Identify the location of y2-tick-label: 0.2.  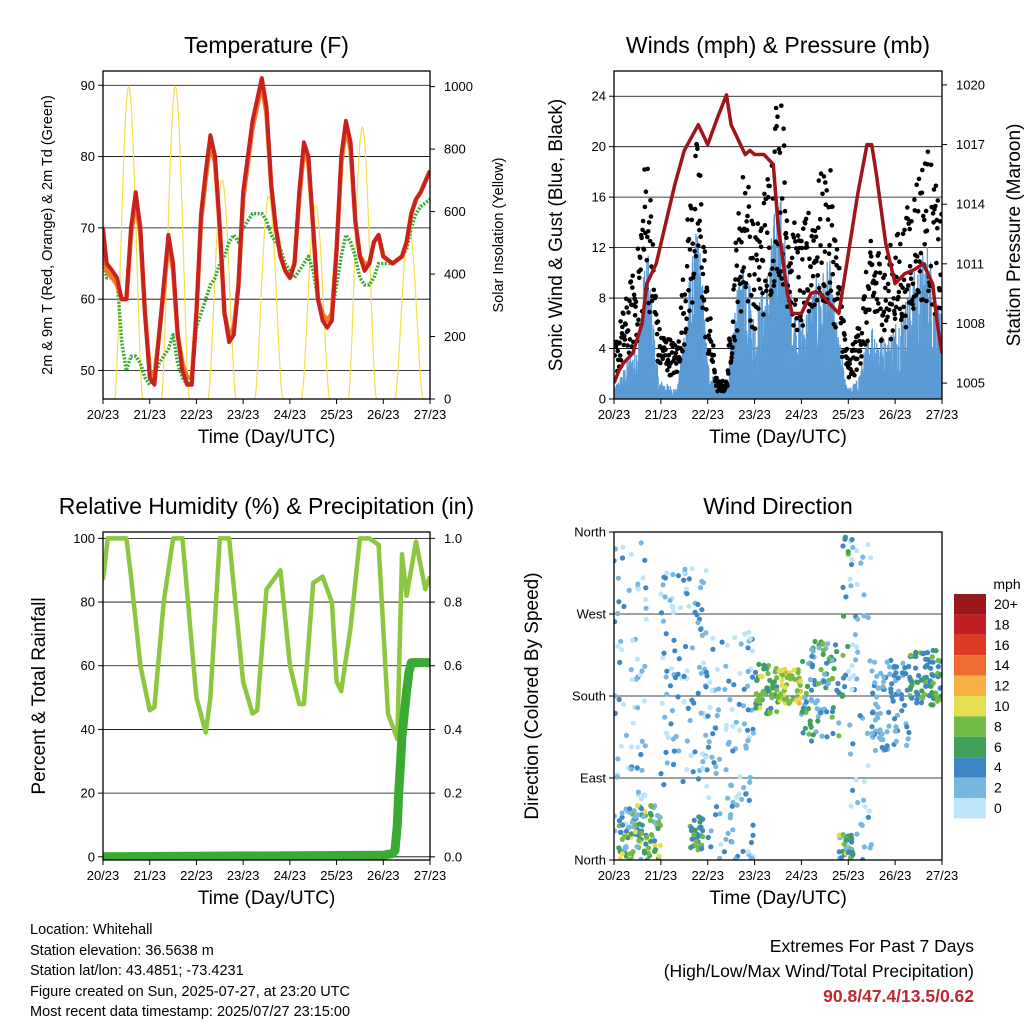
(453, 793).